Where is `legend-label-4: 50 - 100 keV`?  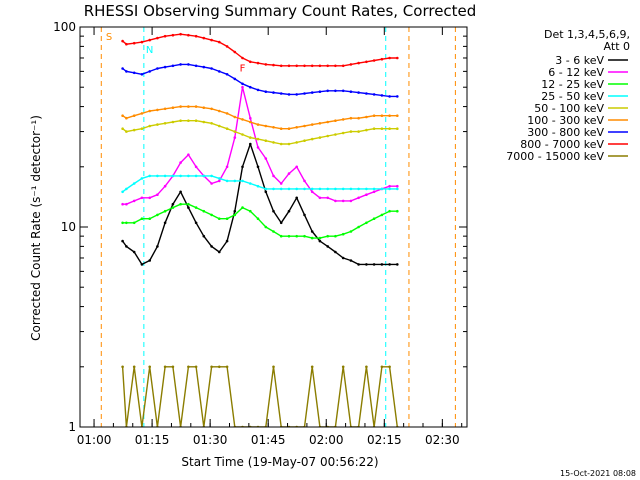 legend-label-4: 50 - 100 keV is located at coordinates (569, 108).